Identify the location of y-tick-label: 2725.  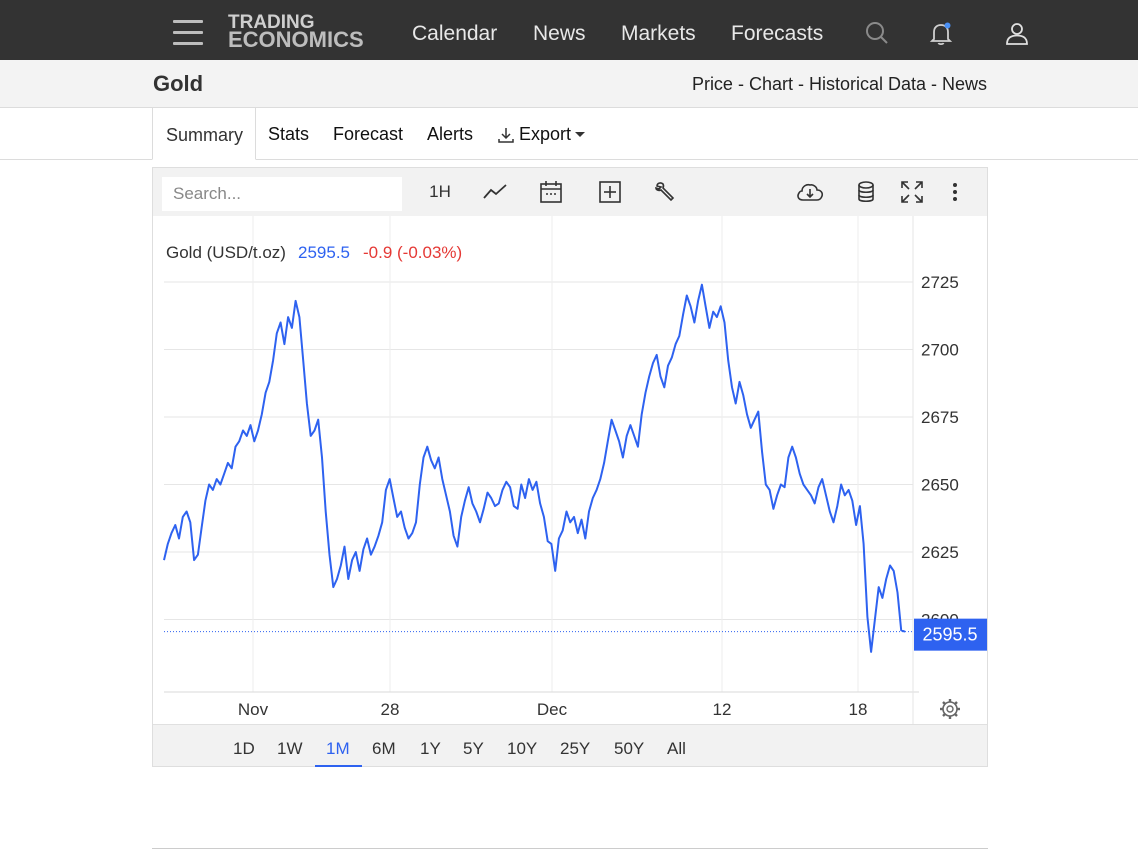
(940, 282).